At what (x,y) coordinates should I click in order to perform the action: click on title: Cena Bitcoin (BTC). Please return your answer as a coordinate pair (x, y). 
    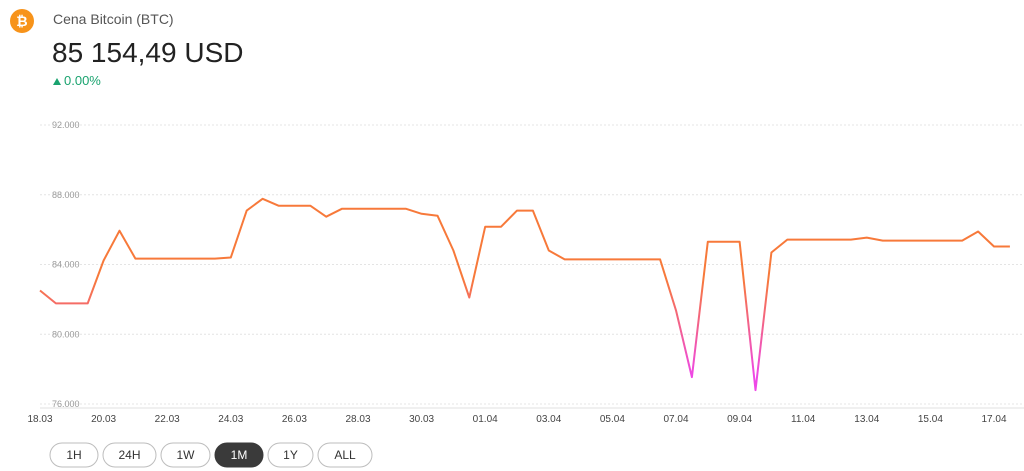
    Looking at the image, I should click on (113, 19).